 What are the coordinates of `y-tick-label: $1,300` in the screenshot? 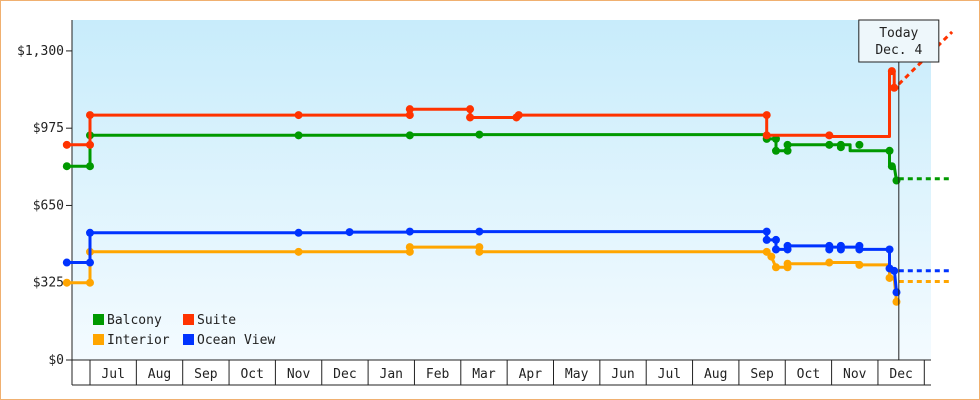 It's located at (40, 51).